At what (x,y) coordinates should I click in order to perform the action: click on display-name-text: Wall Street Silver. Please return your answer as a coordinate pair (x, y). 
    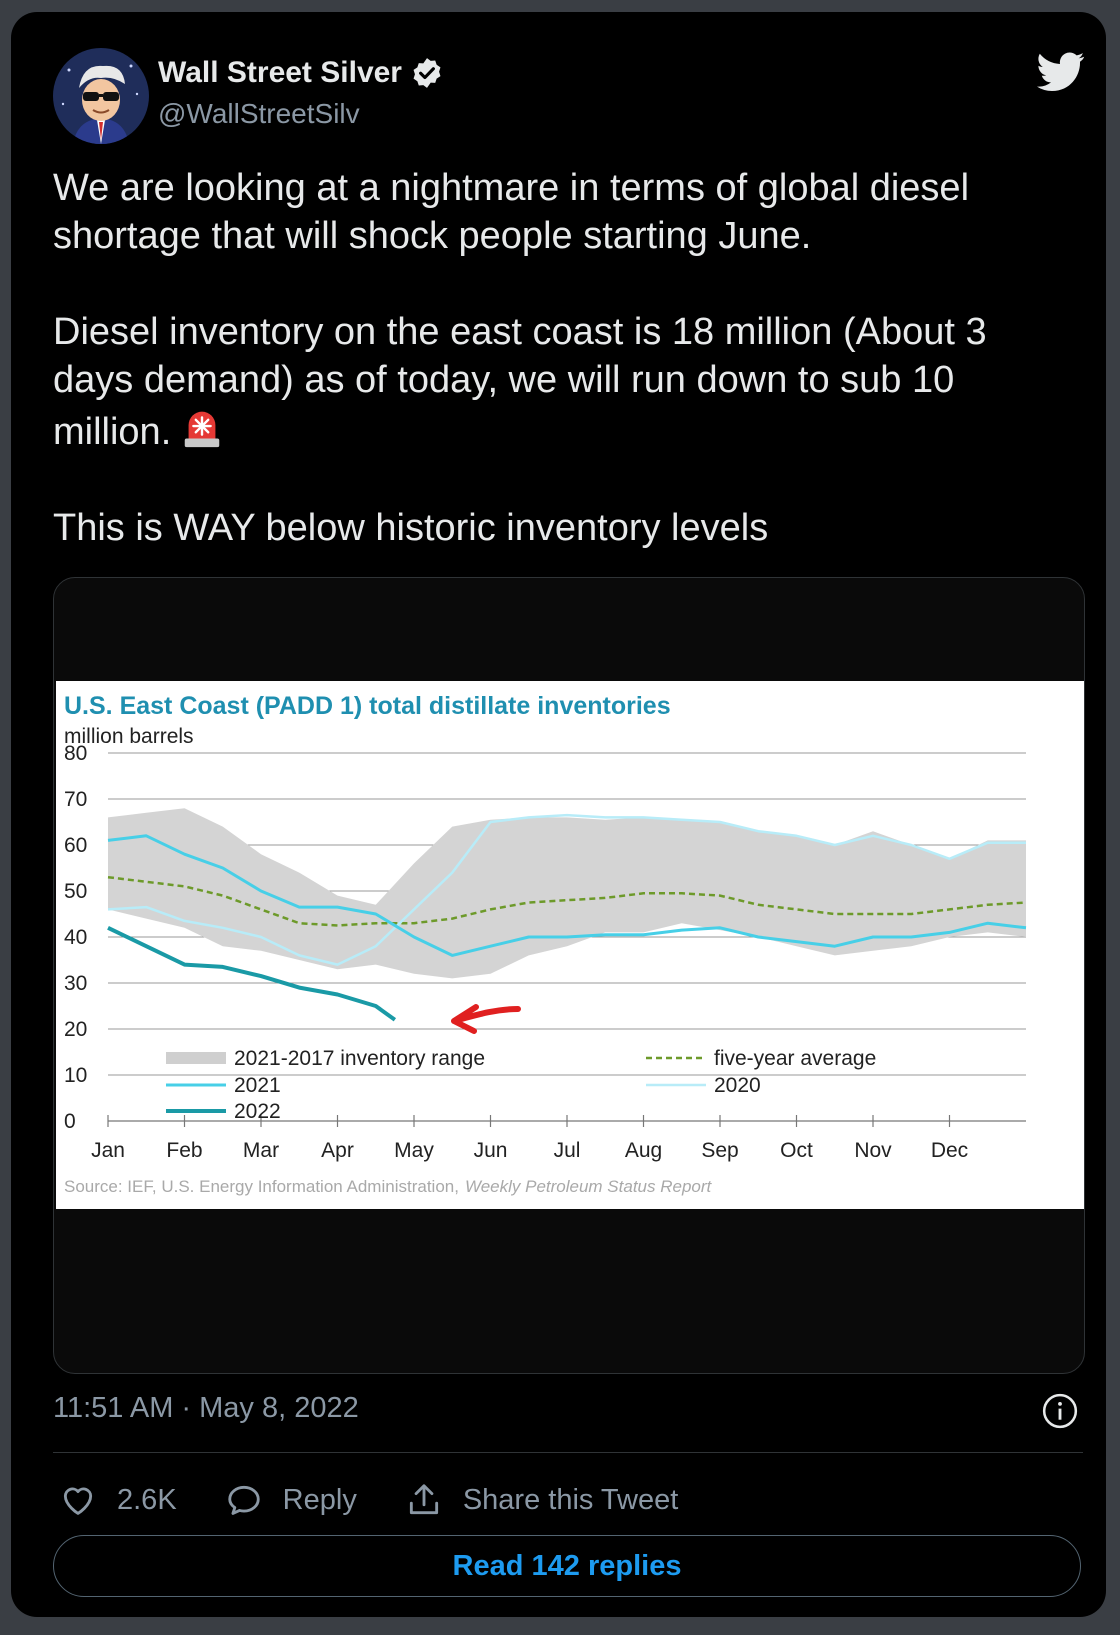
    Looking at the image, I should click on (280, 72).